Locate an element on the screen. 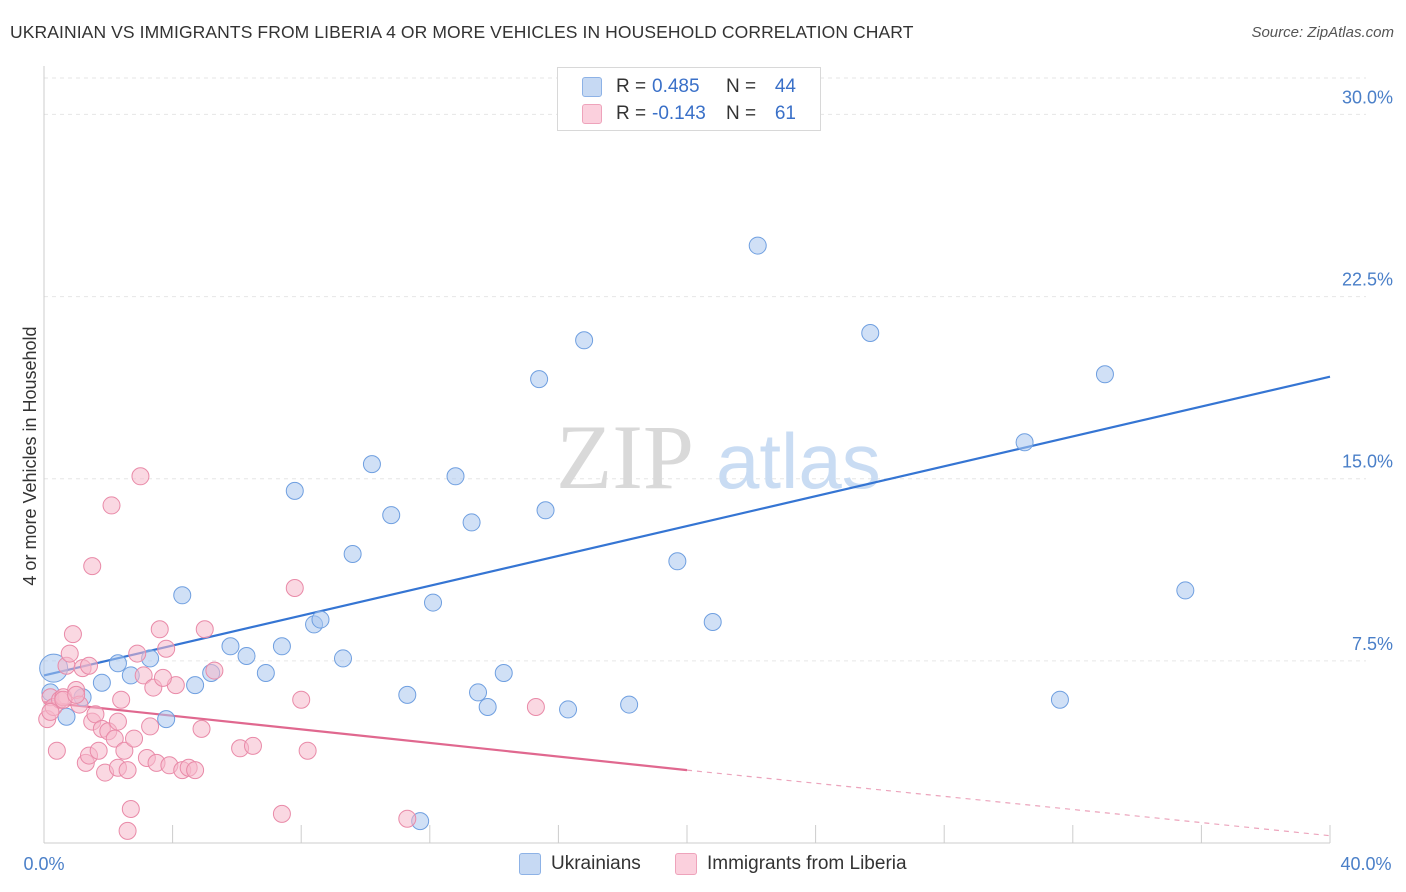 The image size is (1406, 892). legend-r-value: 0.485 is located at coordinates (676, 86).